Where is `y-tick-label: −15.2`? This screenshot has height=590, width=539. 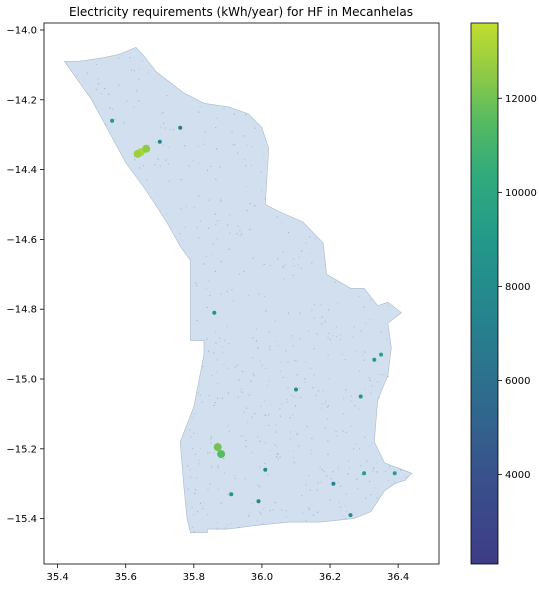
y-tick-label: −15.2 is located at coordinates (21, 449).